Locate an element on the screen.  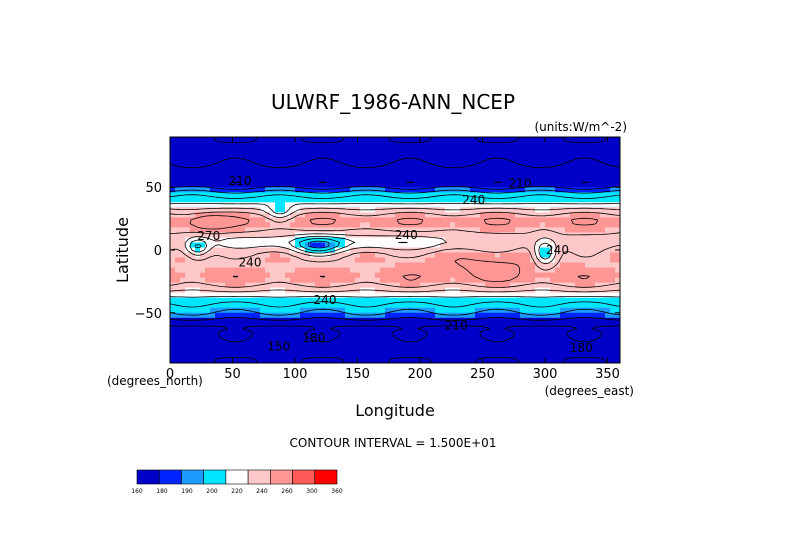
colorbar-swatch is located at coordinates (170, 477).